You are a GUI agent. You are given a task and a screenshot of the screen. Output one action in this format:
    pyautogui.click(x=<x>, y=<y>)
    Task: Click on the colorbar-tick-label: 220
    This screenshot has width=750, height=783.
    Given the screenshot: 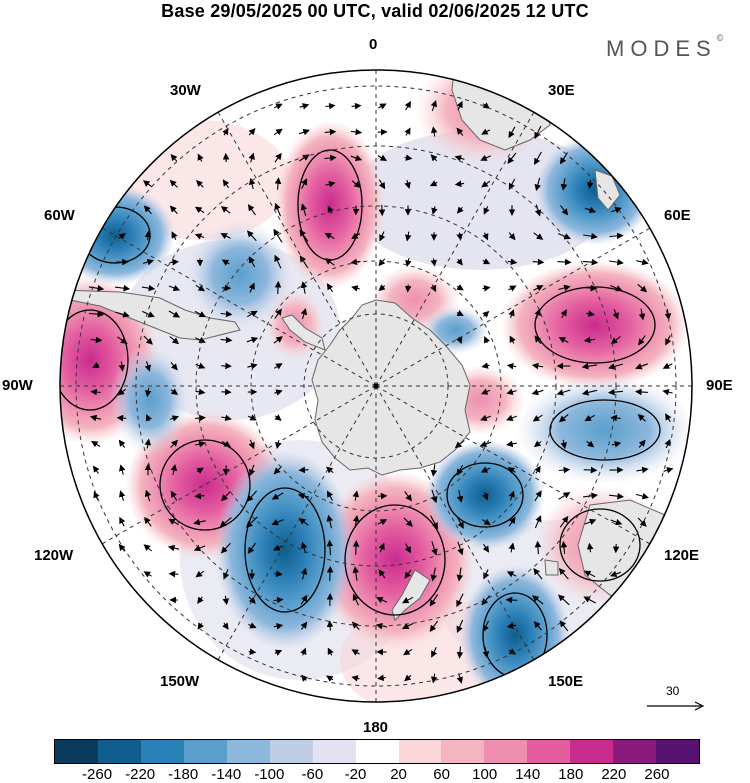 What is the action you would take?
    pyautogui.click(x=614, y=774)
    